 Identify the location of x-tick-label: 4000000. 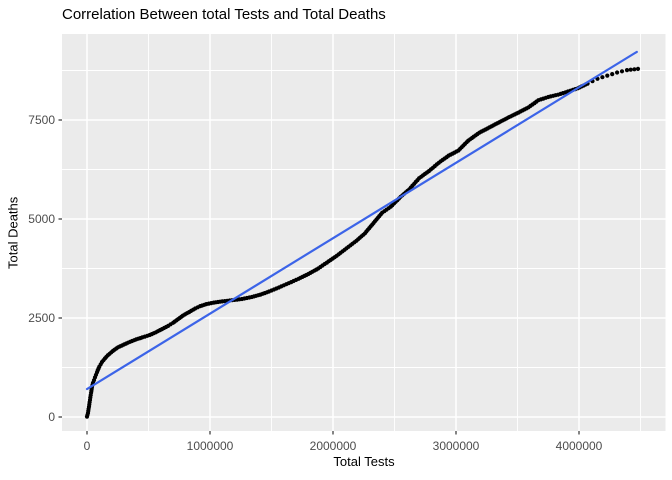
(579, 446).